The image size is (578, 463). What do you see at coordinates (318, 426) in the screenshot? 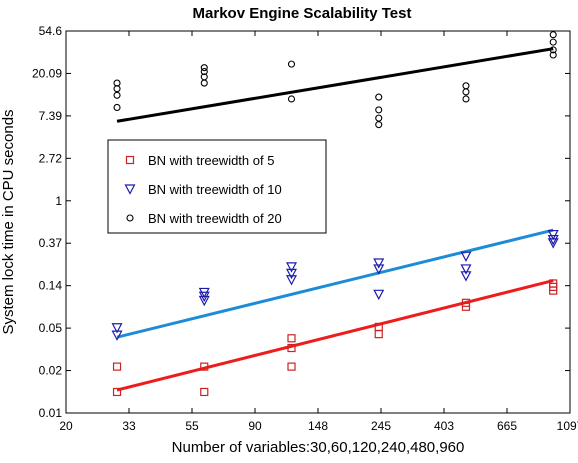
I see `x-tick-label: 148` at bounding box center [318, 426].